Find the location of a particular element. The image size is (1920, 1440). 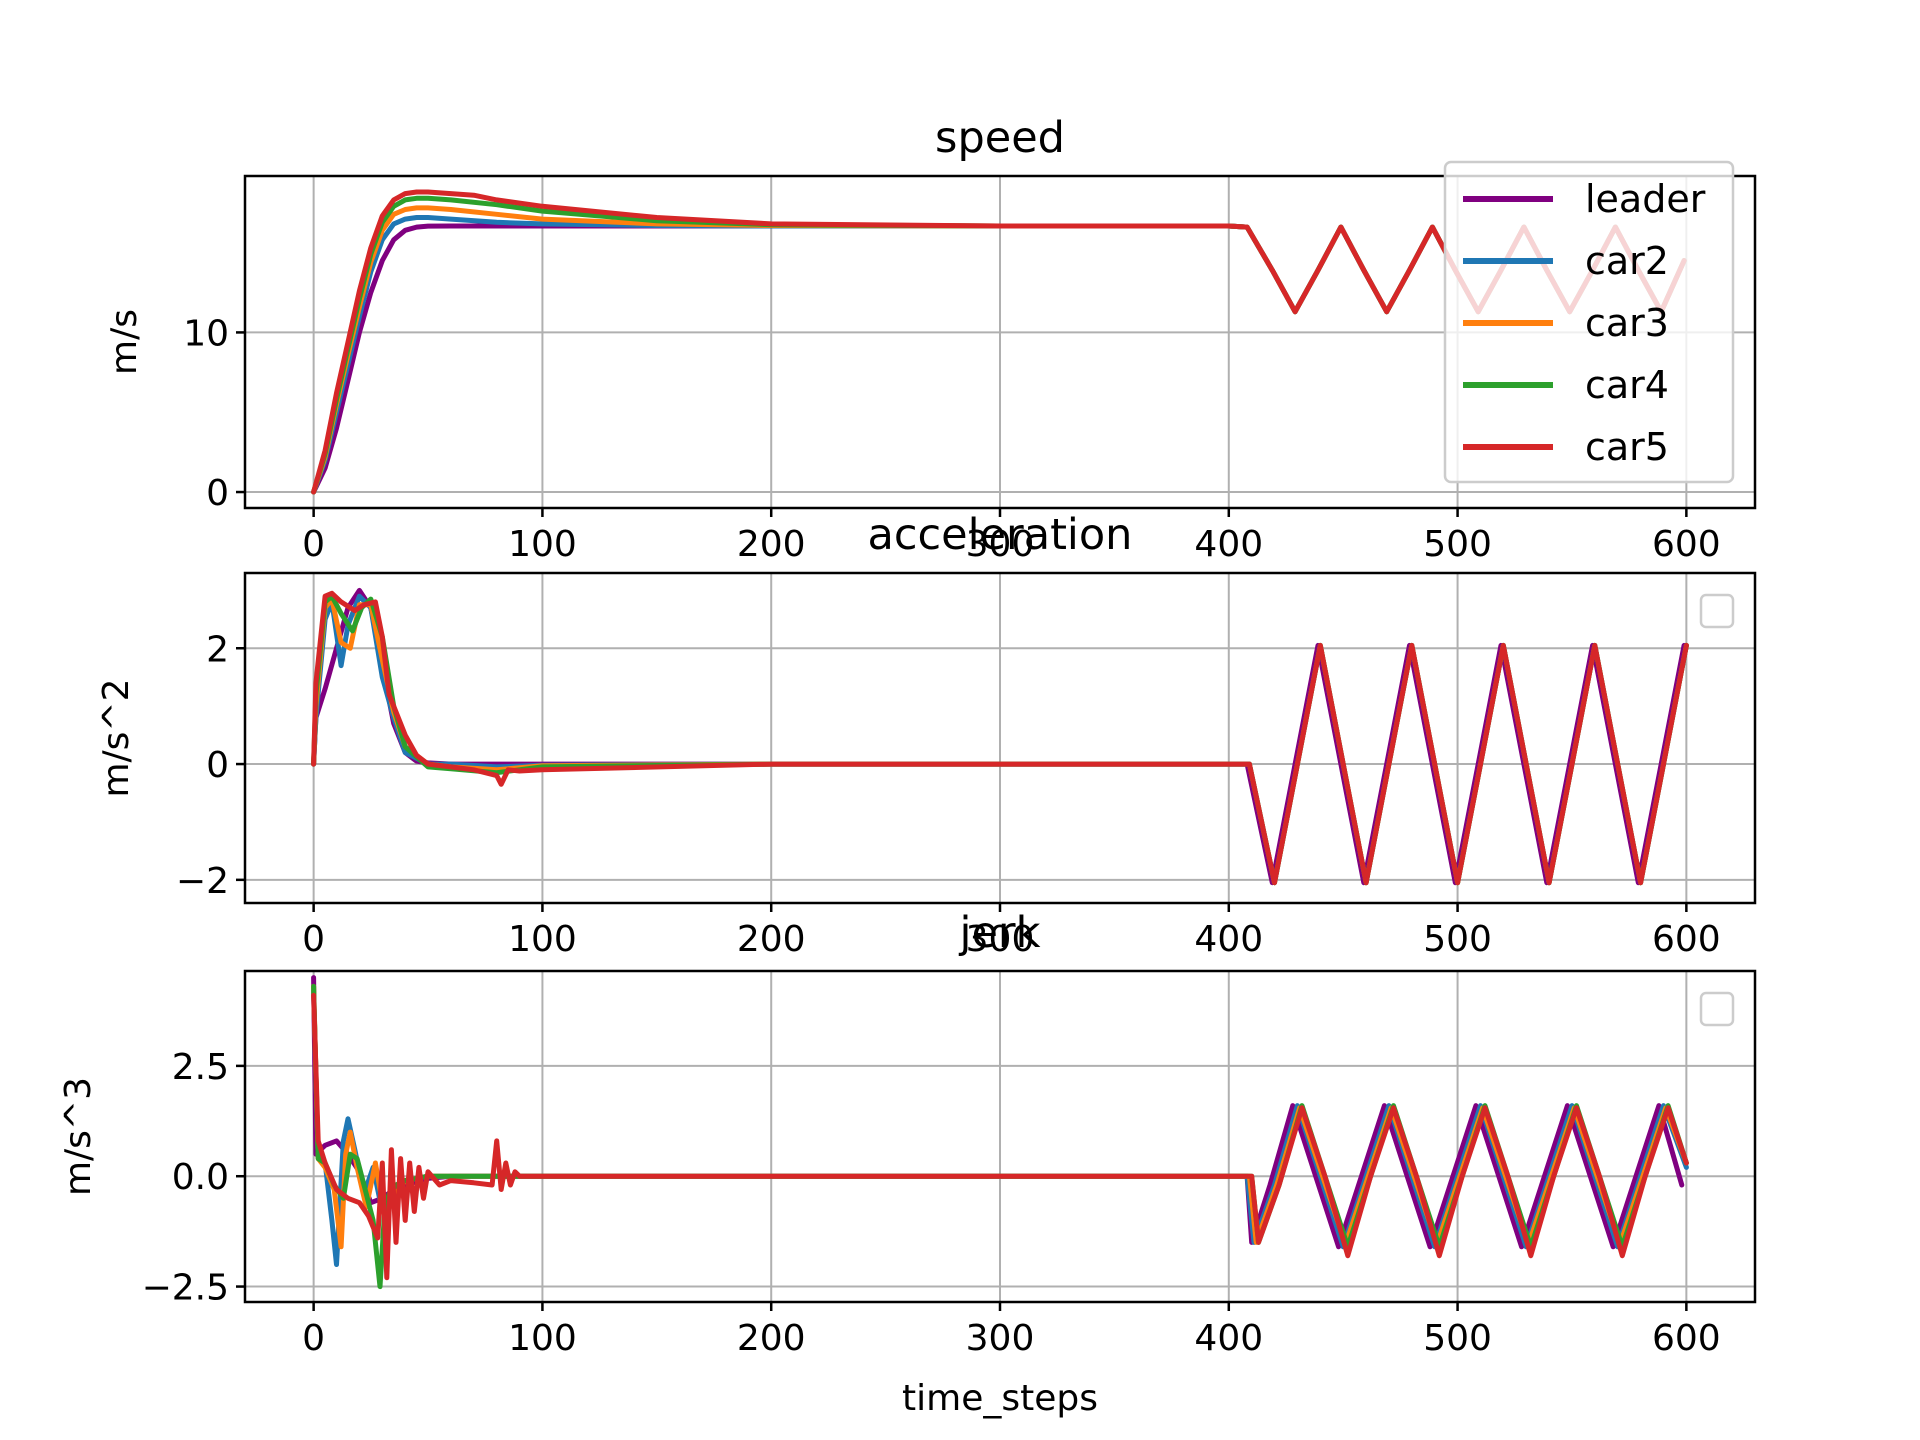

legend: leader car2 car3 car4 car5 is located at coordinates (1589, 322).